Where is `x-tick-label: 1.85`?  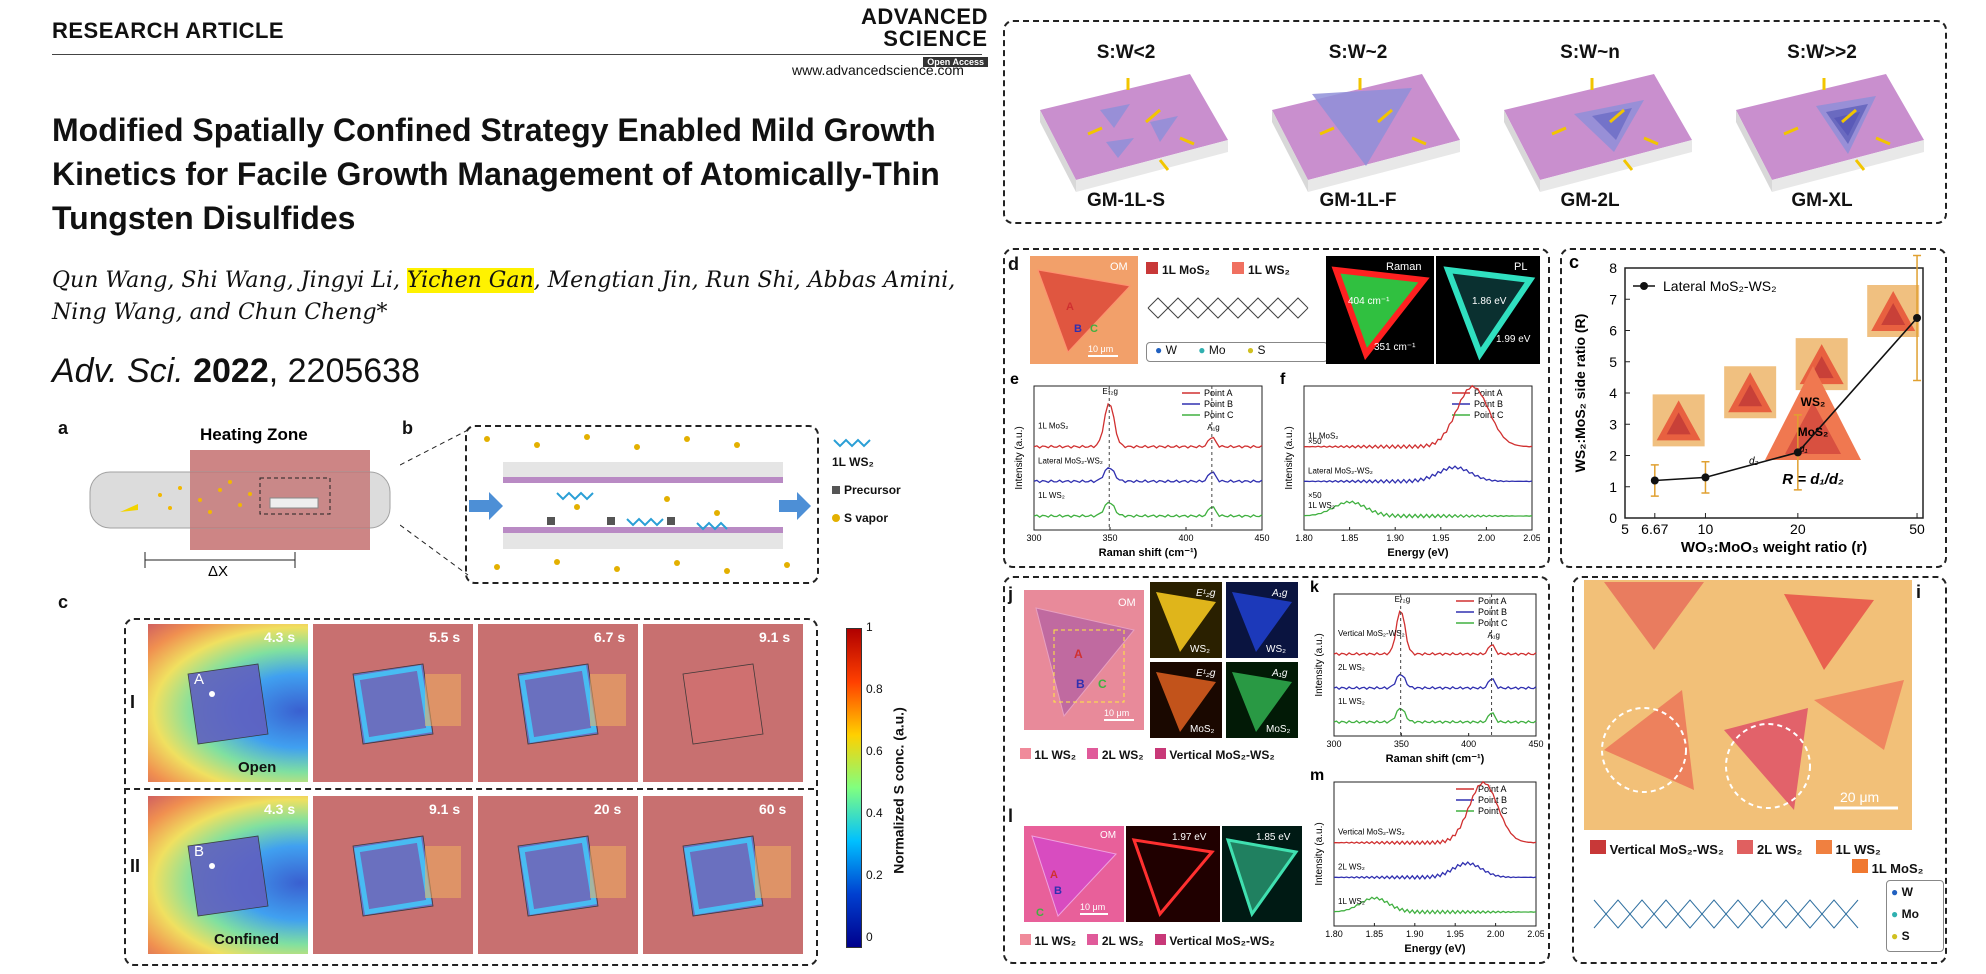
x-tick-label: 1.85 is located at coordinates (1350, 538).